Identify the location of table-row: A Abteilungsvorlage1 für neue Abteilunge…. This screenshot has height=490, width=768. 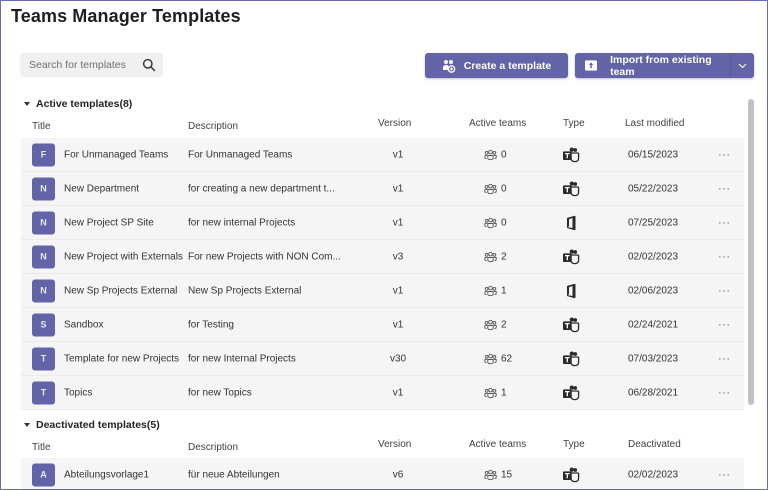
(382, 473).